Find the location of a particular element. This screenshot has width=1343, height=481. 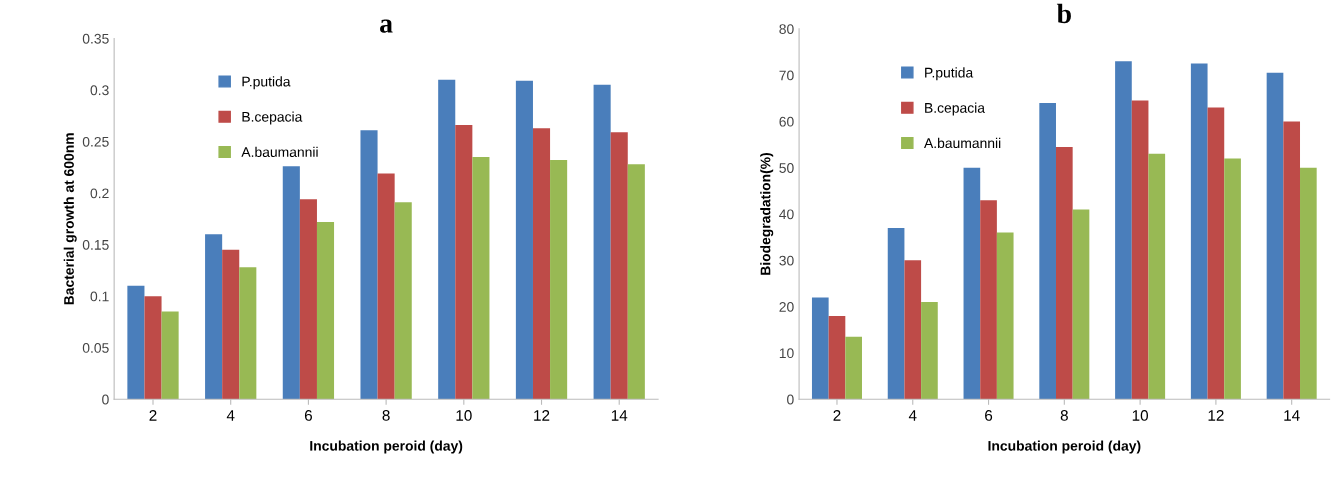

y-tick-label: 30 is located at coordinates (786, 260).